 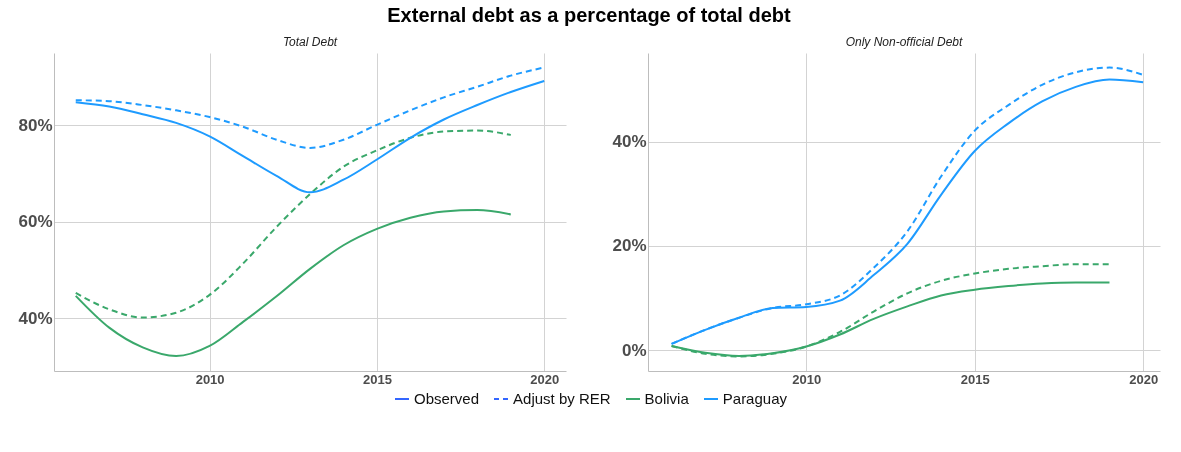 What do you see at coordinates (562, 398) in the screenshot?
I see `text: Adjust by RER` at bounding box center [562, 398].